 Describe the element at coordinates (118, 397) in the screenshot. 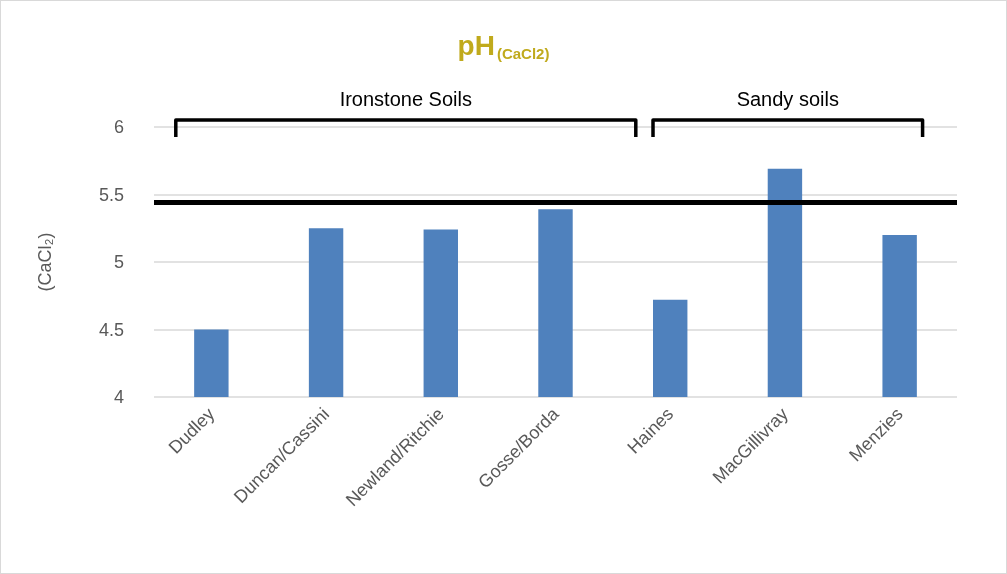

I see `y-tick-label: 4` at that location.